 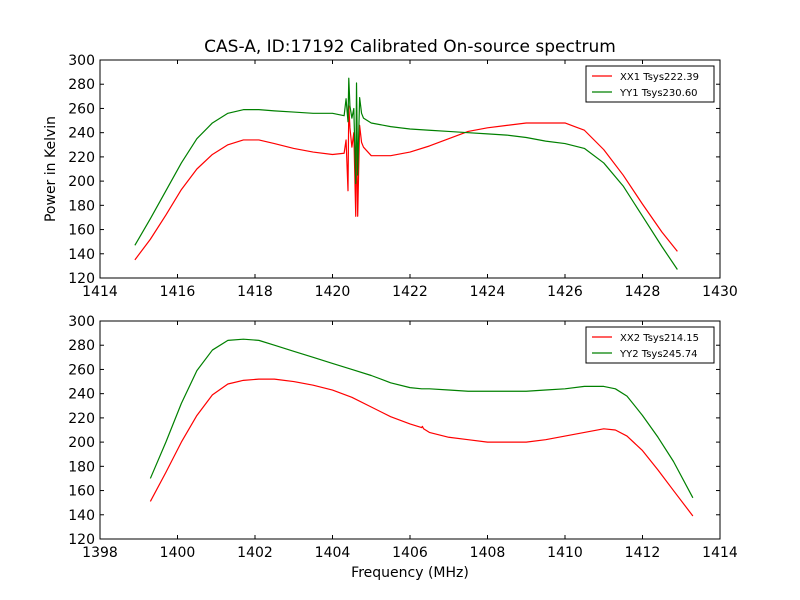 I want to click on legend-label: XX1 Tsys222.39, so click(x=659, y=77).